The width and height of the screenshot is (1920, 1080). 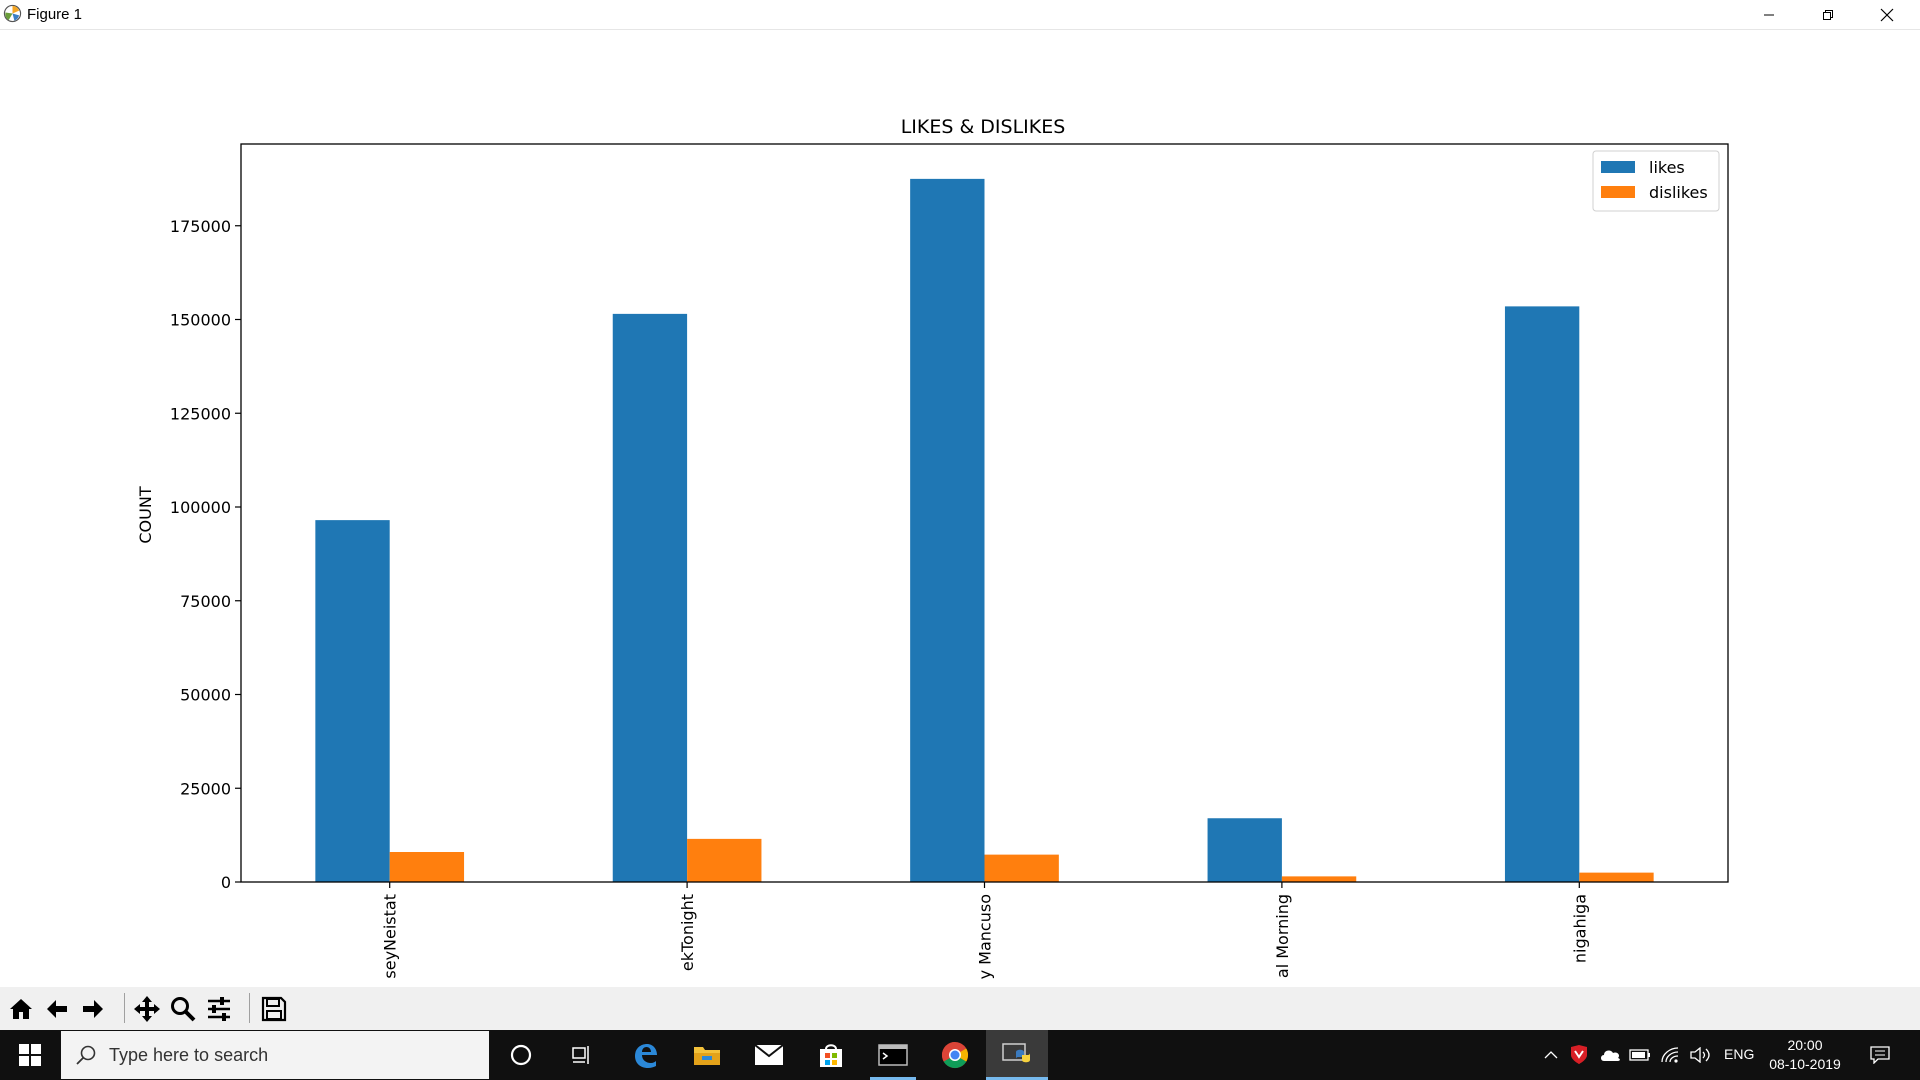 I want to click on chrome-button, so click(x=955, y=1055).